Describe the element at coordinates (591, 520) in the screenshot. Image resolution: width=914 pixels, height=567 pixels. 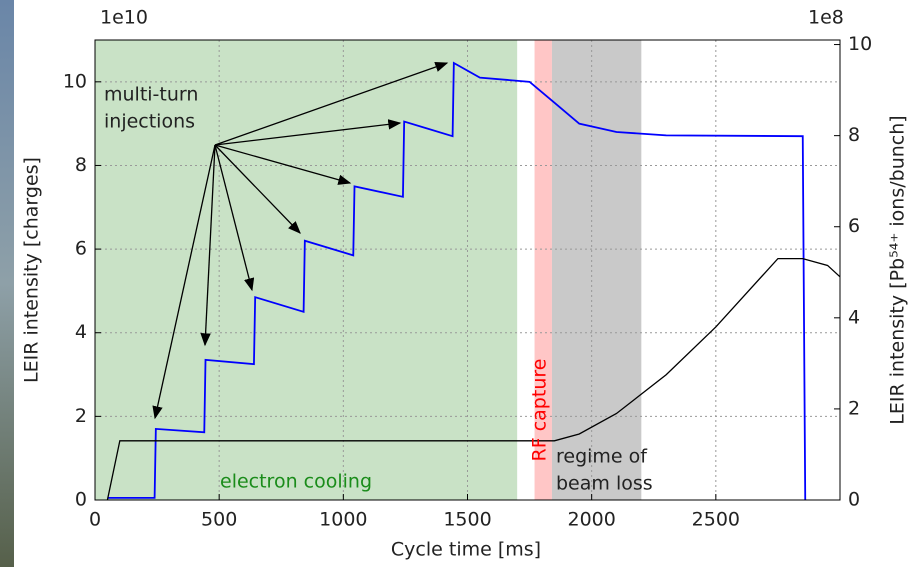
I see `x-tick-label: 2000` at that location.